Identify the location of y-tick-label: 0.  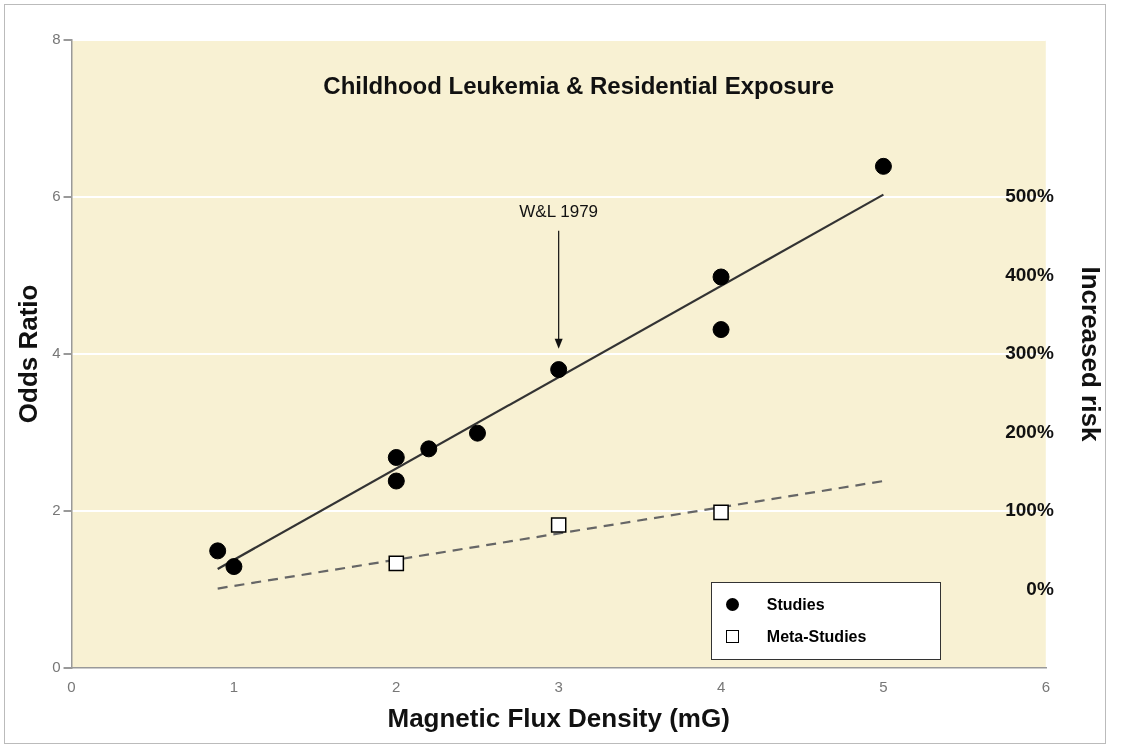
(56, 666).